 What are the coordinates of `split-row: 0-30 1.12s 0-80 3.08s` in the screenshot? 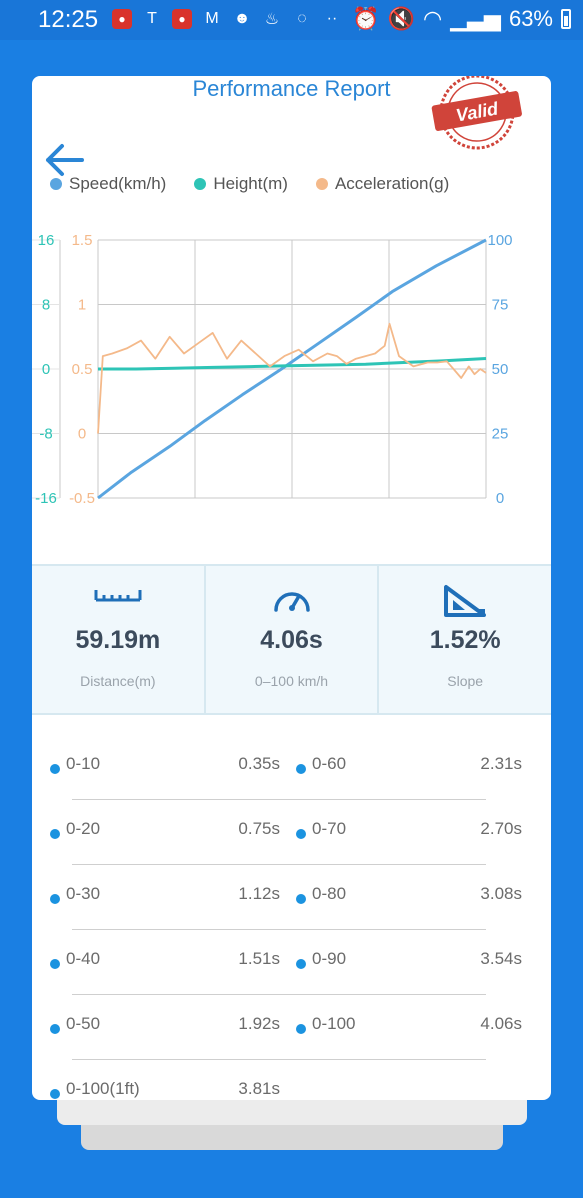 It's located at (291, 897).